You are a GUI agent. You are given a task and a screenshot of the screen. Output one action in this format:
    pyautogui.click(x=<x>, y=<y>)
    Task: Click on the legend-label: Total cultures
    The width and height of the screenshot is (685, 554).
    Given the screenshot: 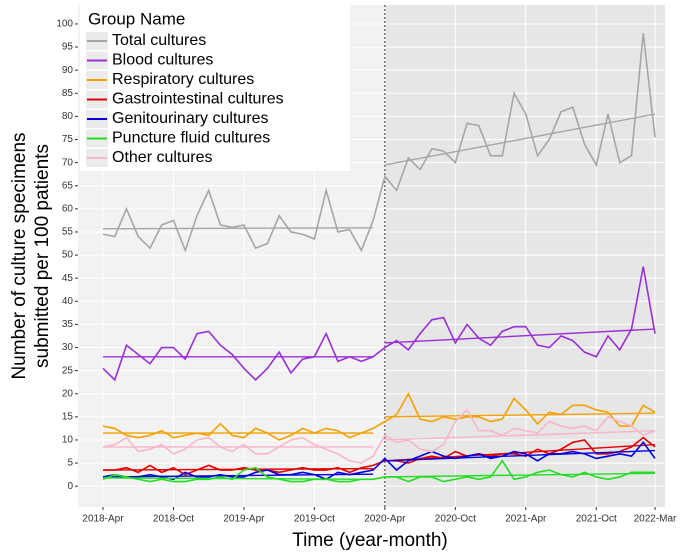 What is the action you would take?
    pyautogui.click(x=159, y=40)
    